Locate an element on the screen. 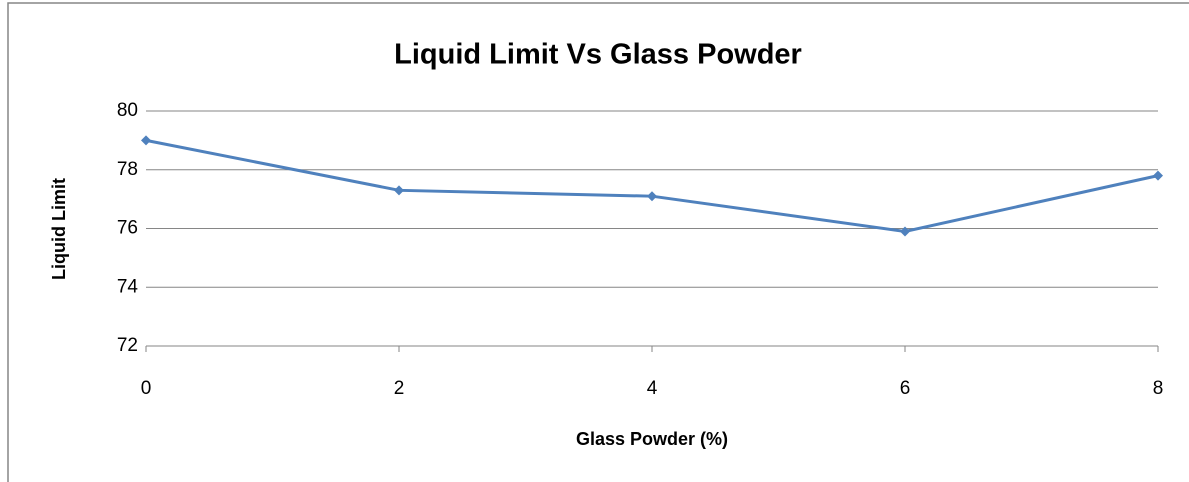  chart-title: Liquid Limit Vs Glass Powder is located at coordinates (598, 55).